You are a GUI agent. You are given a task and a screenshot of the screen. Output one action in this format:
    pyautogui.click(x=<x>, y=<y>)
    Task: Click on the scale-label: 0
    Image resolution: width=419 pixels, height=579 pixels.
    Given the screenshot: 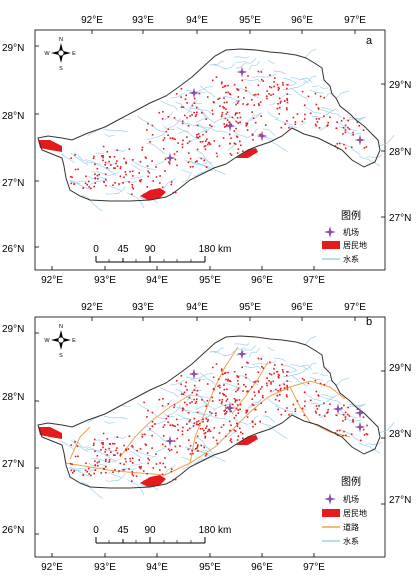 What is the action you would take?
    pyautogui.click(x=96, y=249)
    